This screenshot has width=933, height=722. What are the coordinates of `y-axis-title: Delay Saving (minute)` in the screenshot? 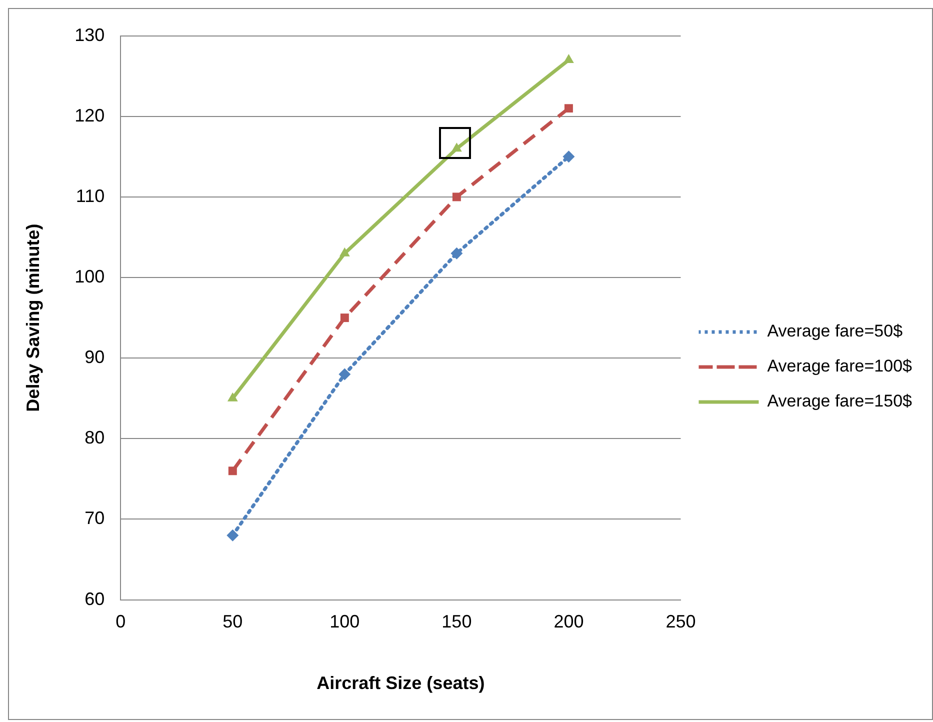 It's located at (32, 318).